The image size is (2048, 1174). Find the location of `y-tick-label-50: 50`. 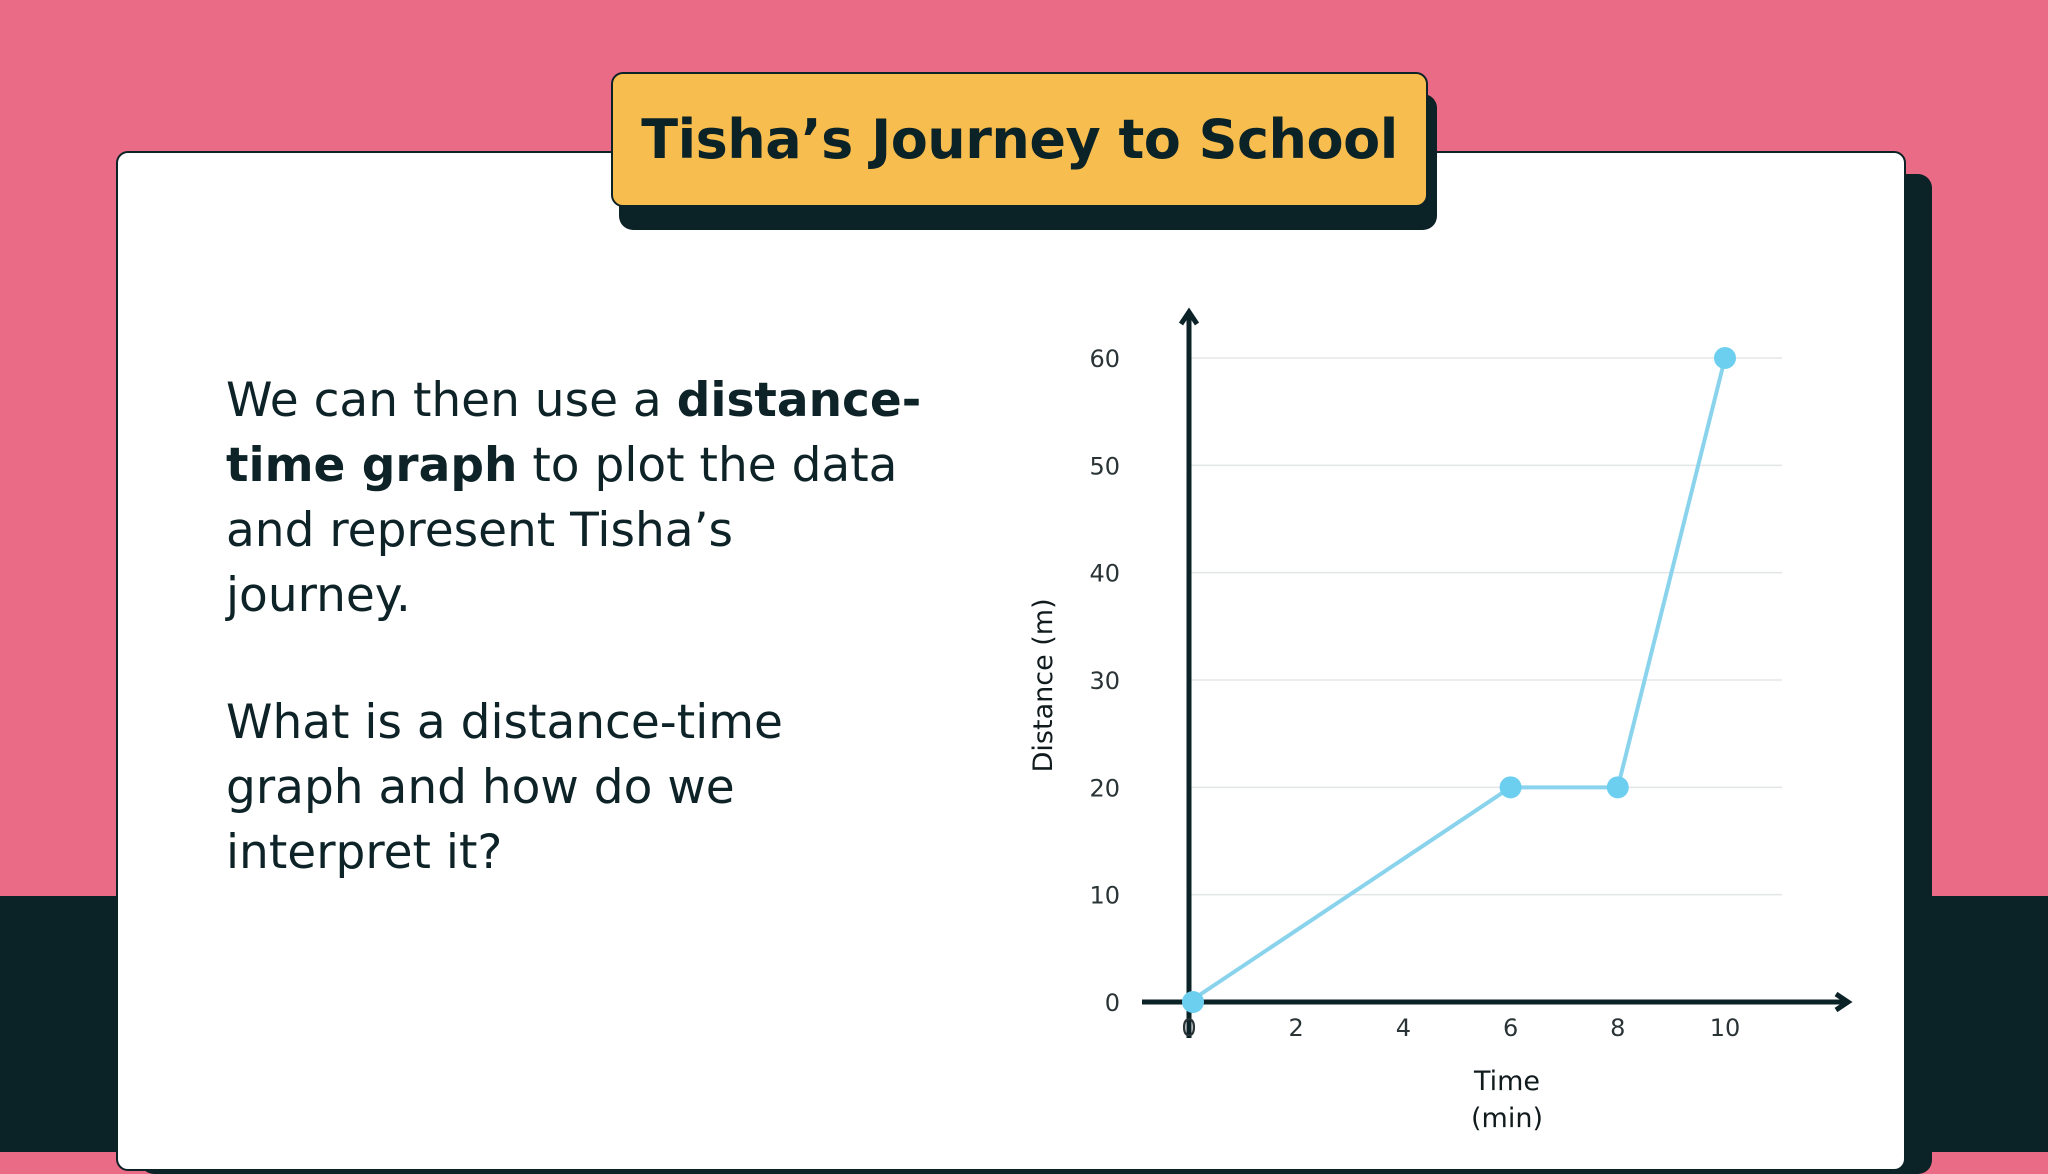

y-tick-label-50: 50 is located at coordinates (1104, 466).